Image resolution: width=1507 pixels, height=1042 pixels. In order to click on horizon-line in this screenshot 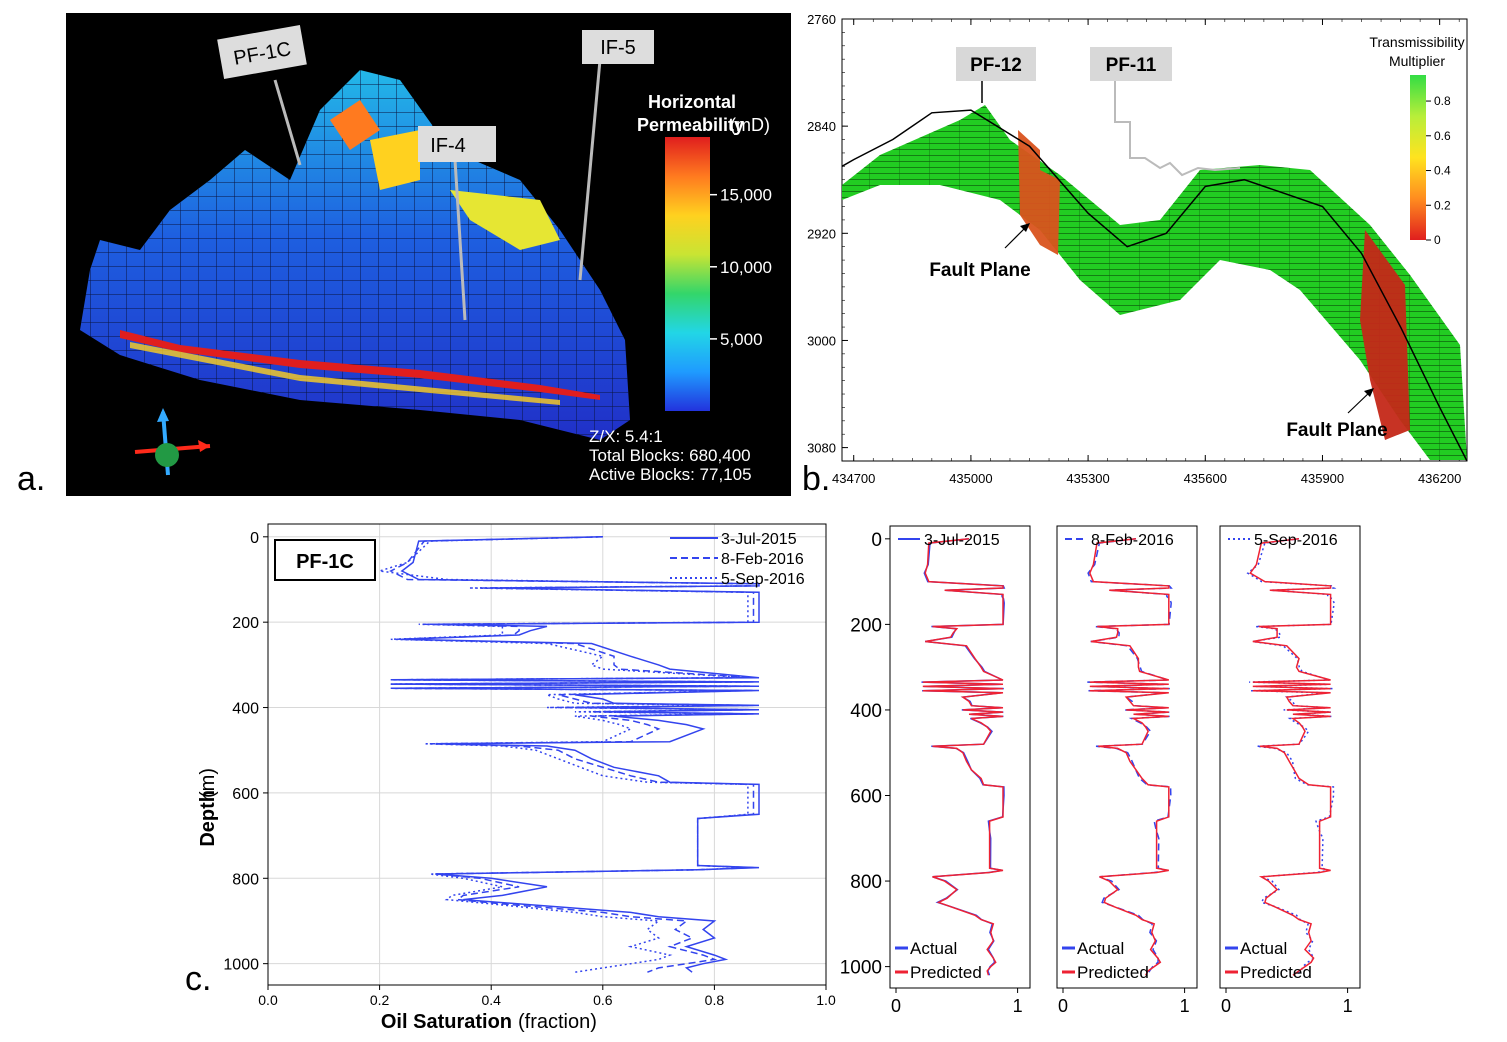, I will do `click(1154, 285)`.